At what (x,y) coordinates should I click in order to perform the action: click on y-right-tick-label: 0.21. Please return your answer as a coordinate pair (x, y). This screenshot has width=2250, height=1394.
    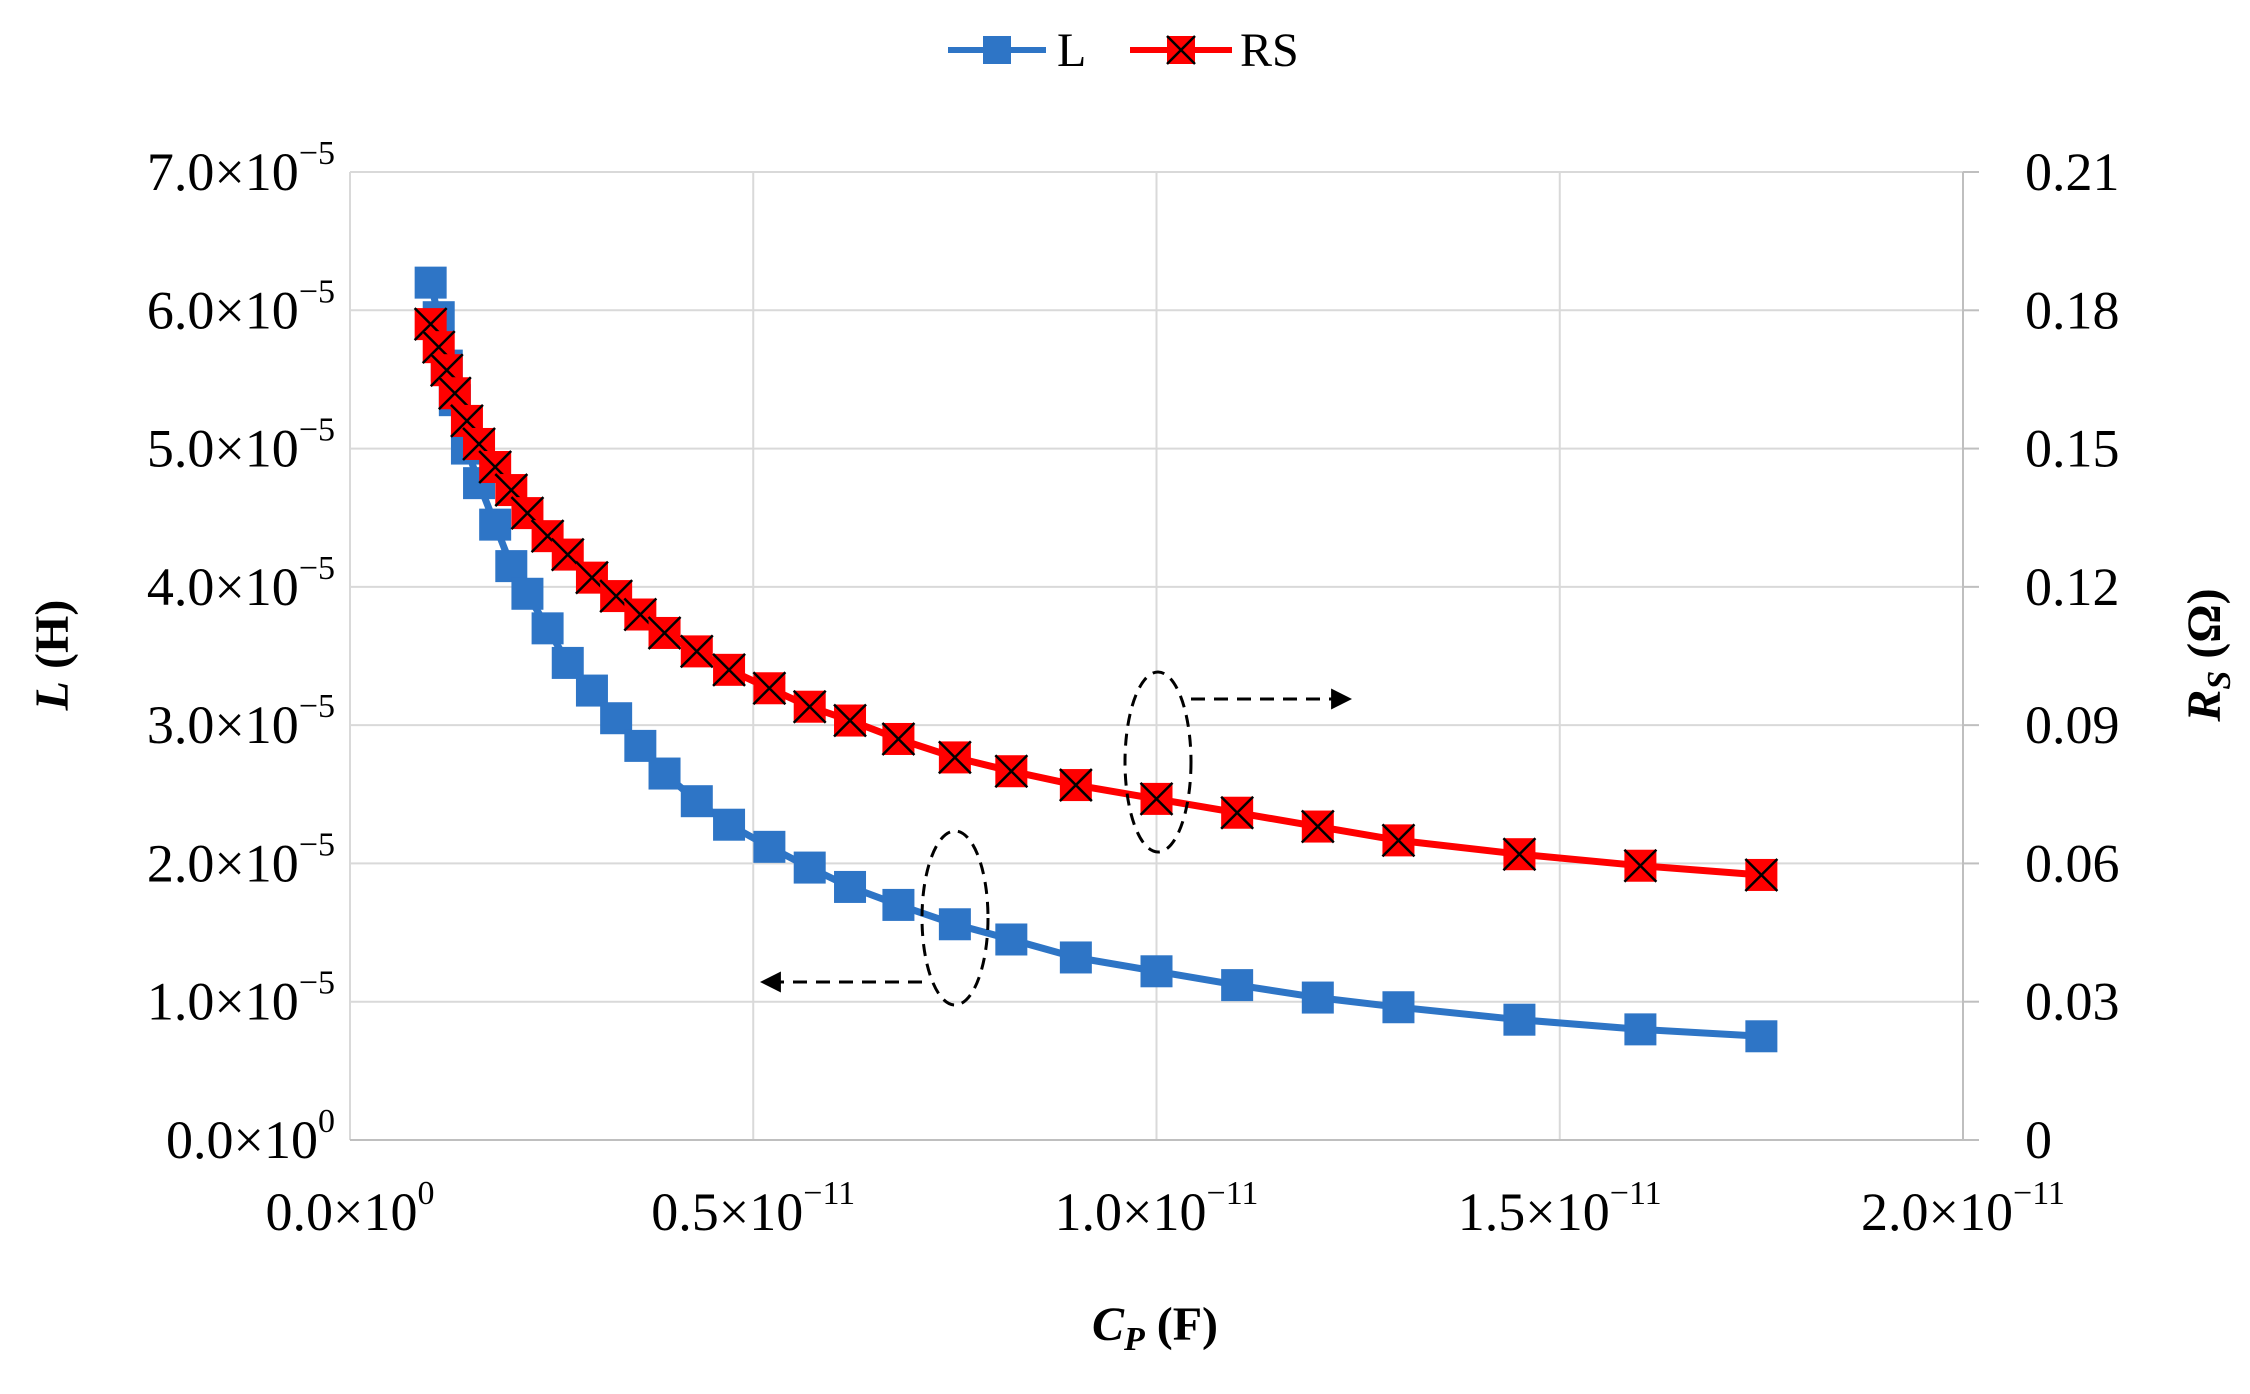
    Looking at the image, I should click on (2072, 172).